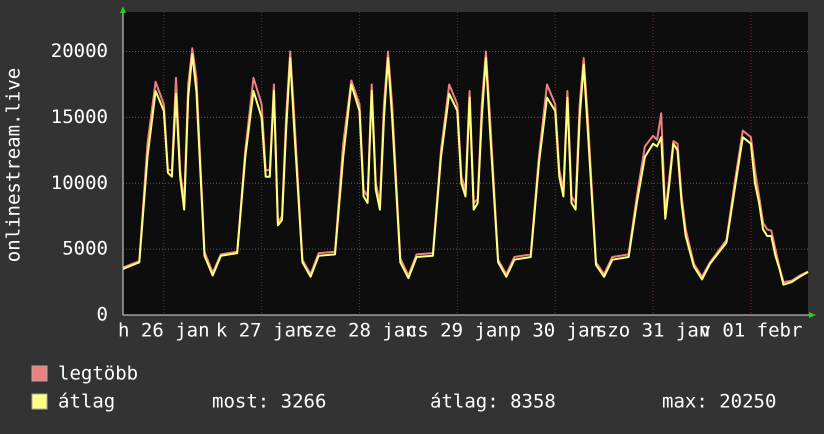  I want to click on y-tick-label: 5000, so click(85, 249).